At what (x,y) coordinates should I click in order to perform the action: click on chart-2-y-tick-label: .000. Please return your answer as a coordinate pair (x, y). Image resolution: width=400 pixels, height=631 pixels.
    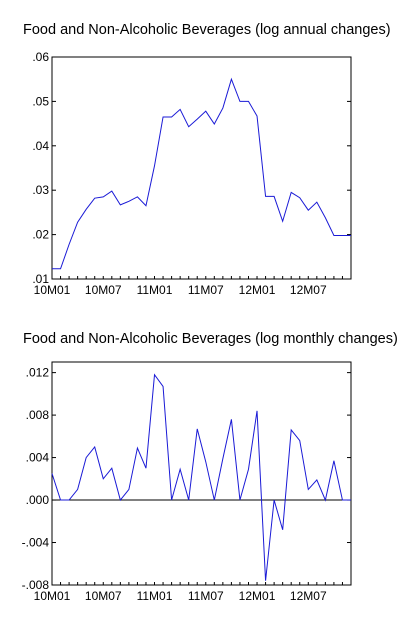
    Looking at the image, I should click on (38, 500).